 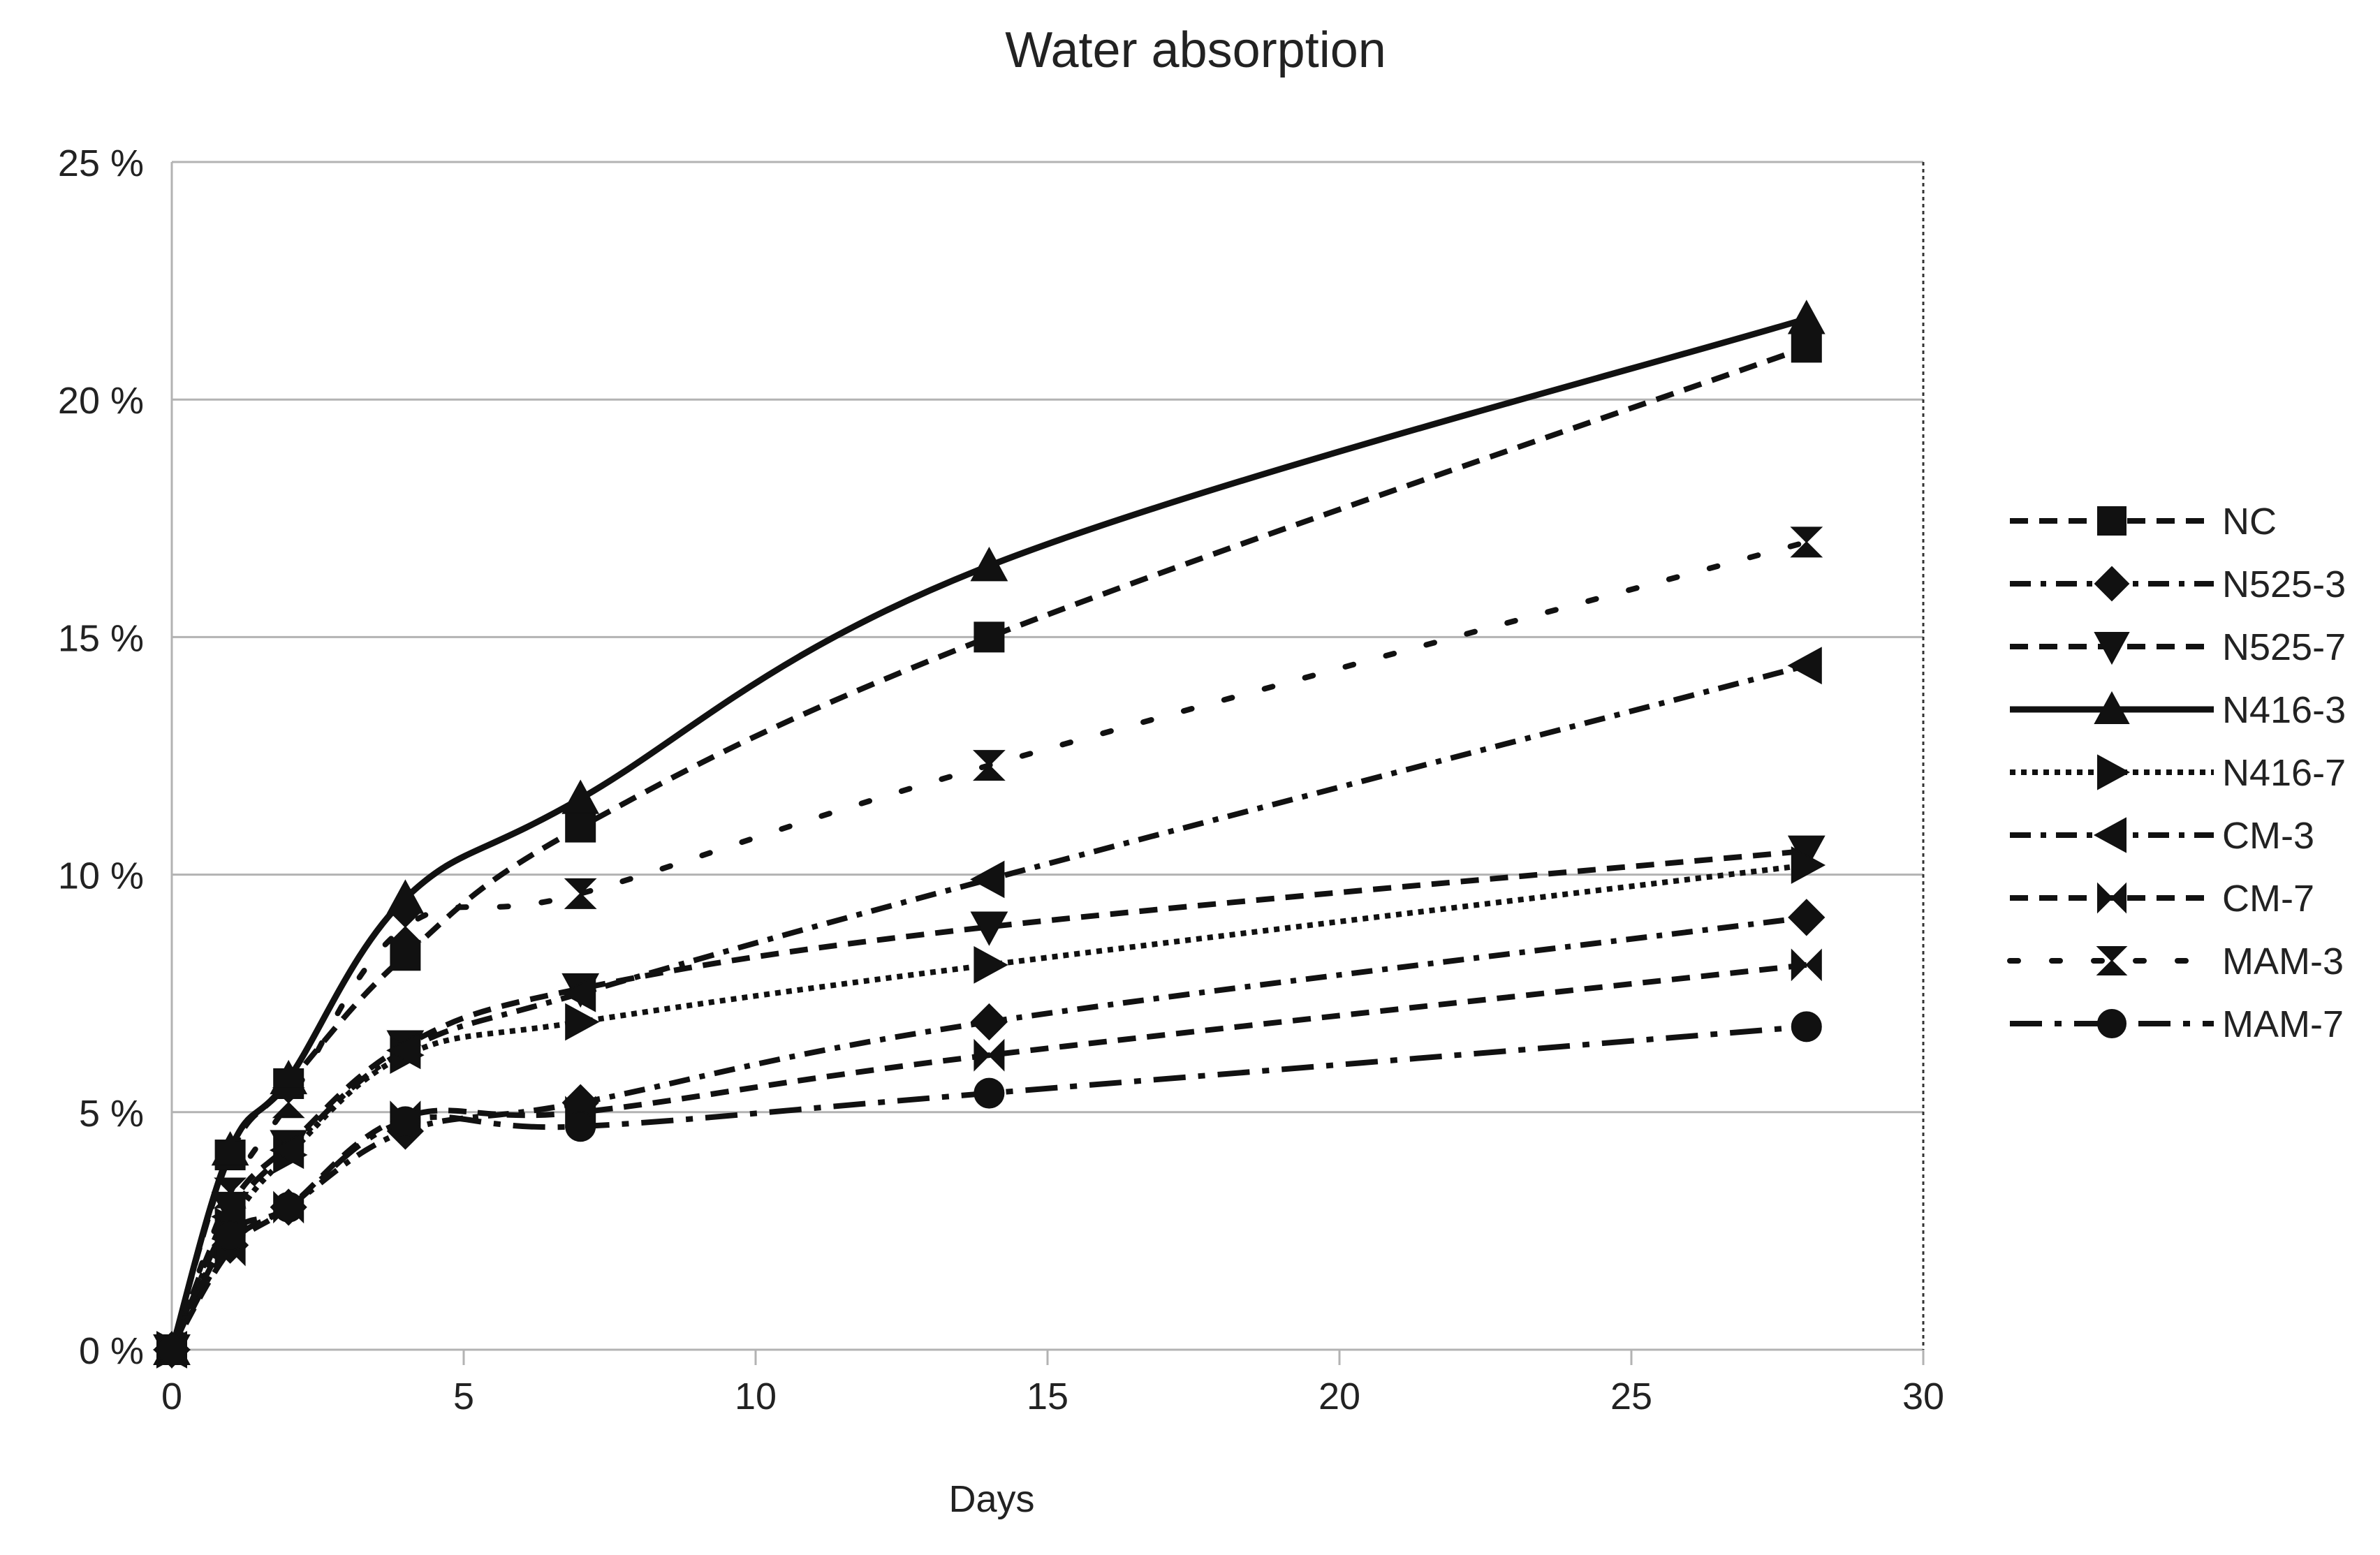 What do you see at coordinates (112, 1114) in the screenshot?
I see `y-tick-label: 5 %` at bounding box center [112, 1114].